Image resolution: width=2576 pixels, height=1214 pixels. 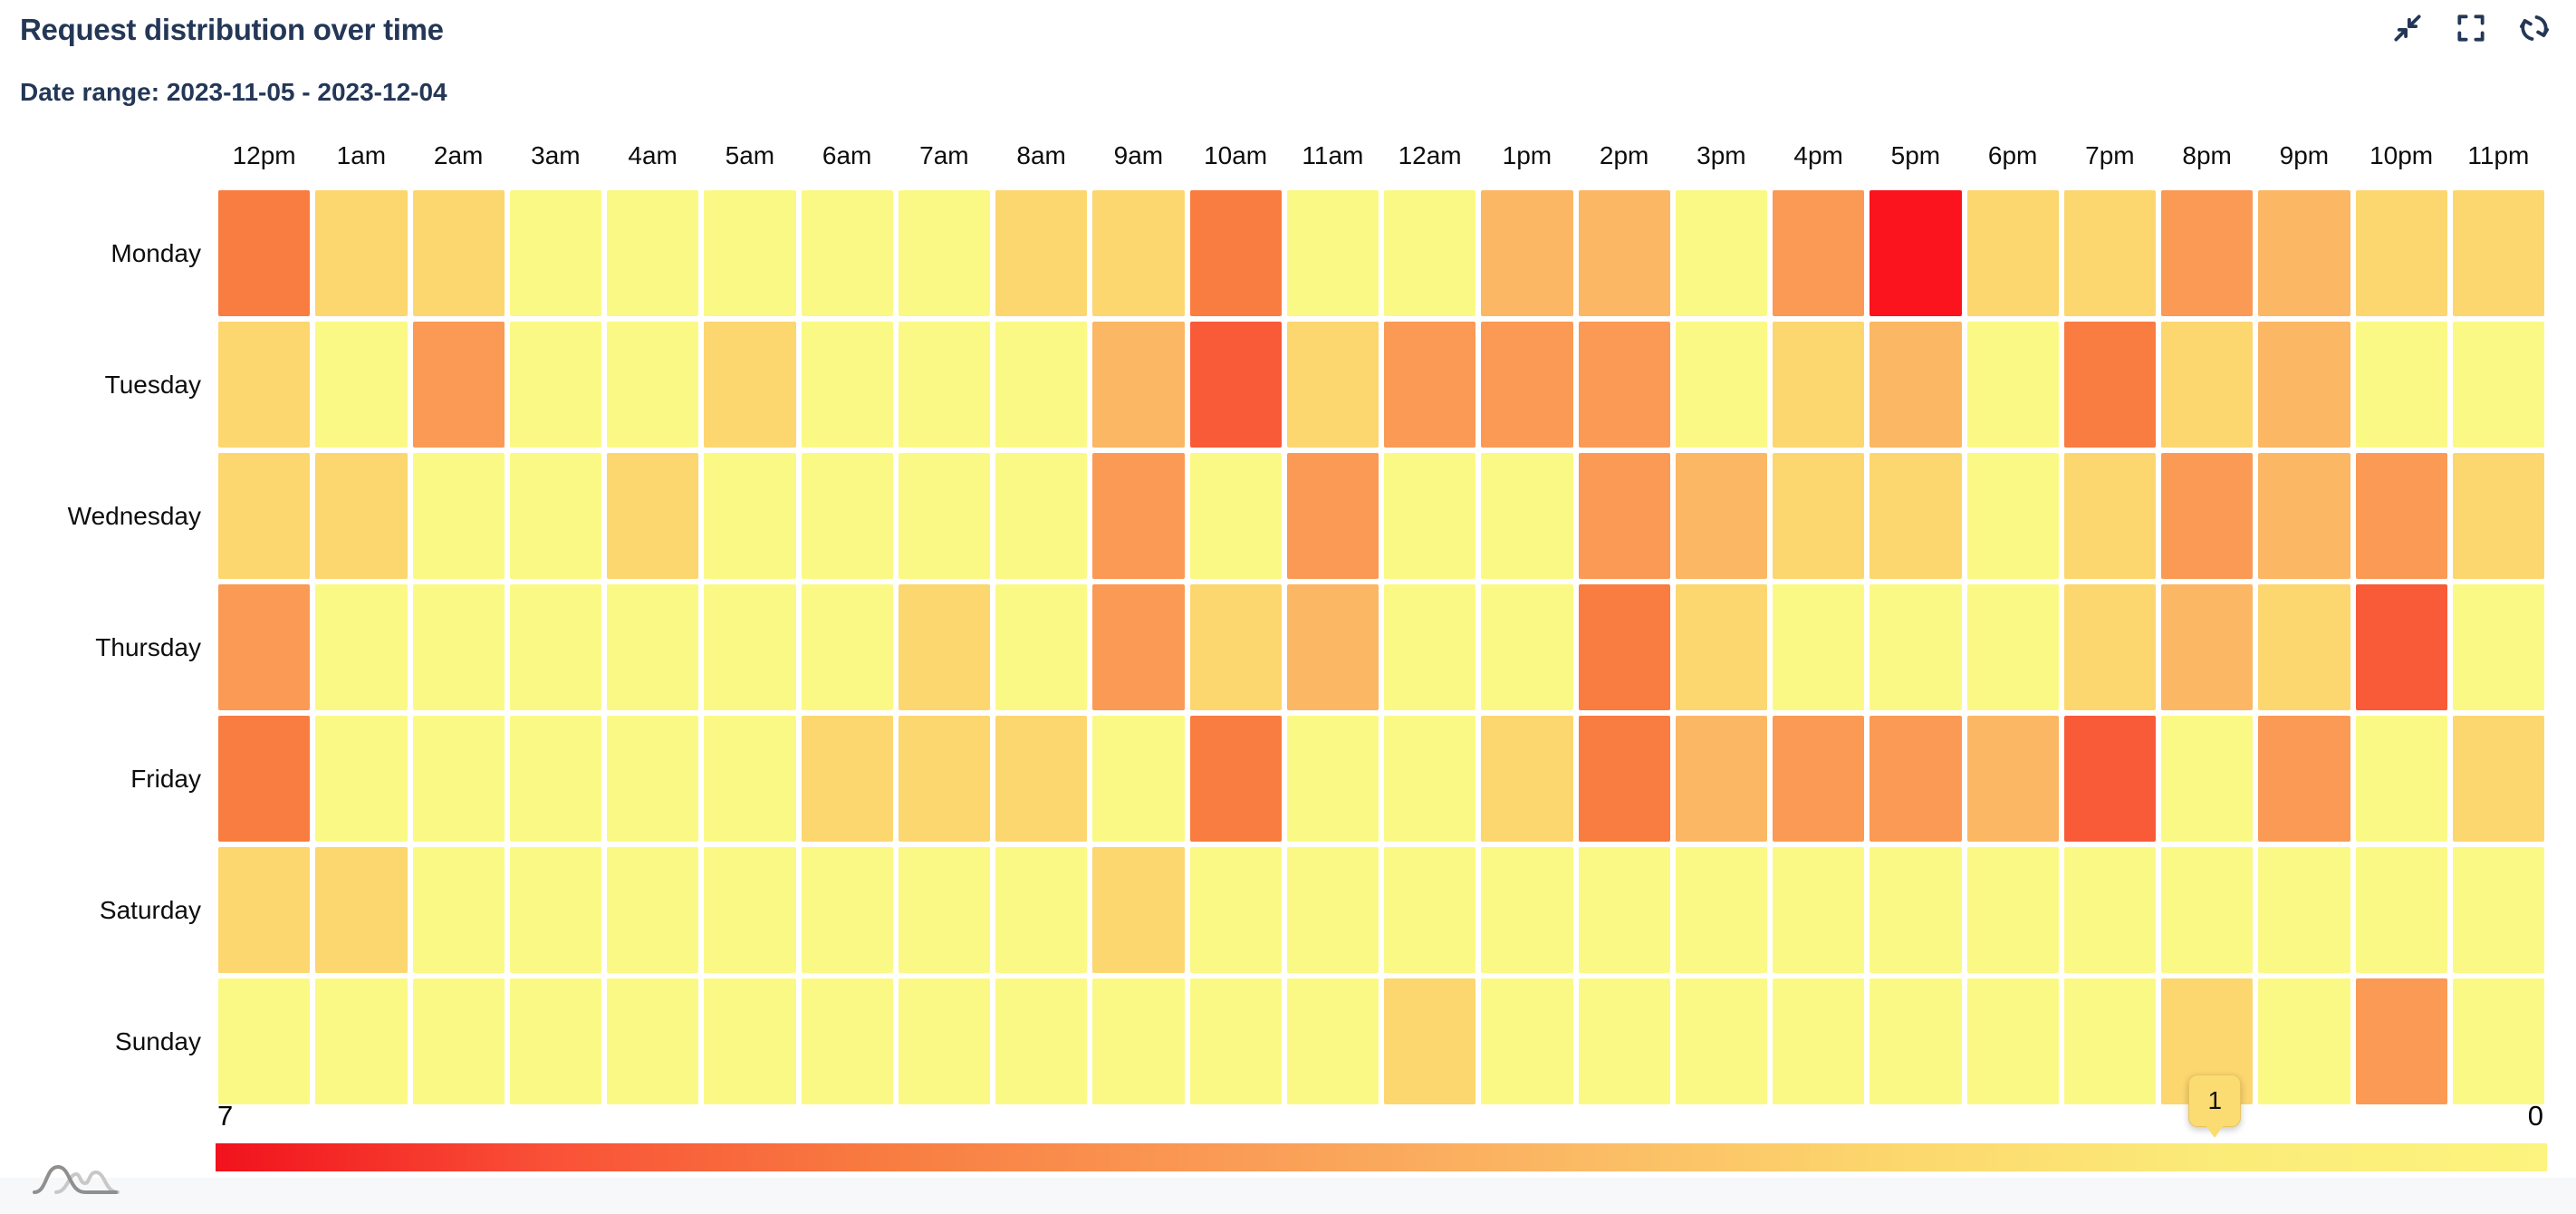 I want to click on fullscreen-button, so click(x=2471, y=29).